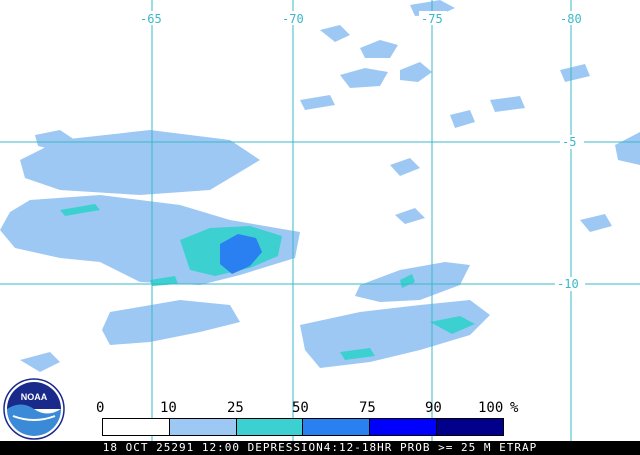 This screenshot has width=640, height=455. Describe the element at coordinates (433, 408) in the screenshot. I see `legend-label: 90` at that location.